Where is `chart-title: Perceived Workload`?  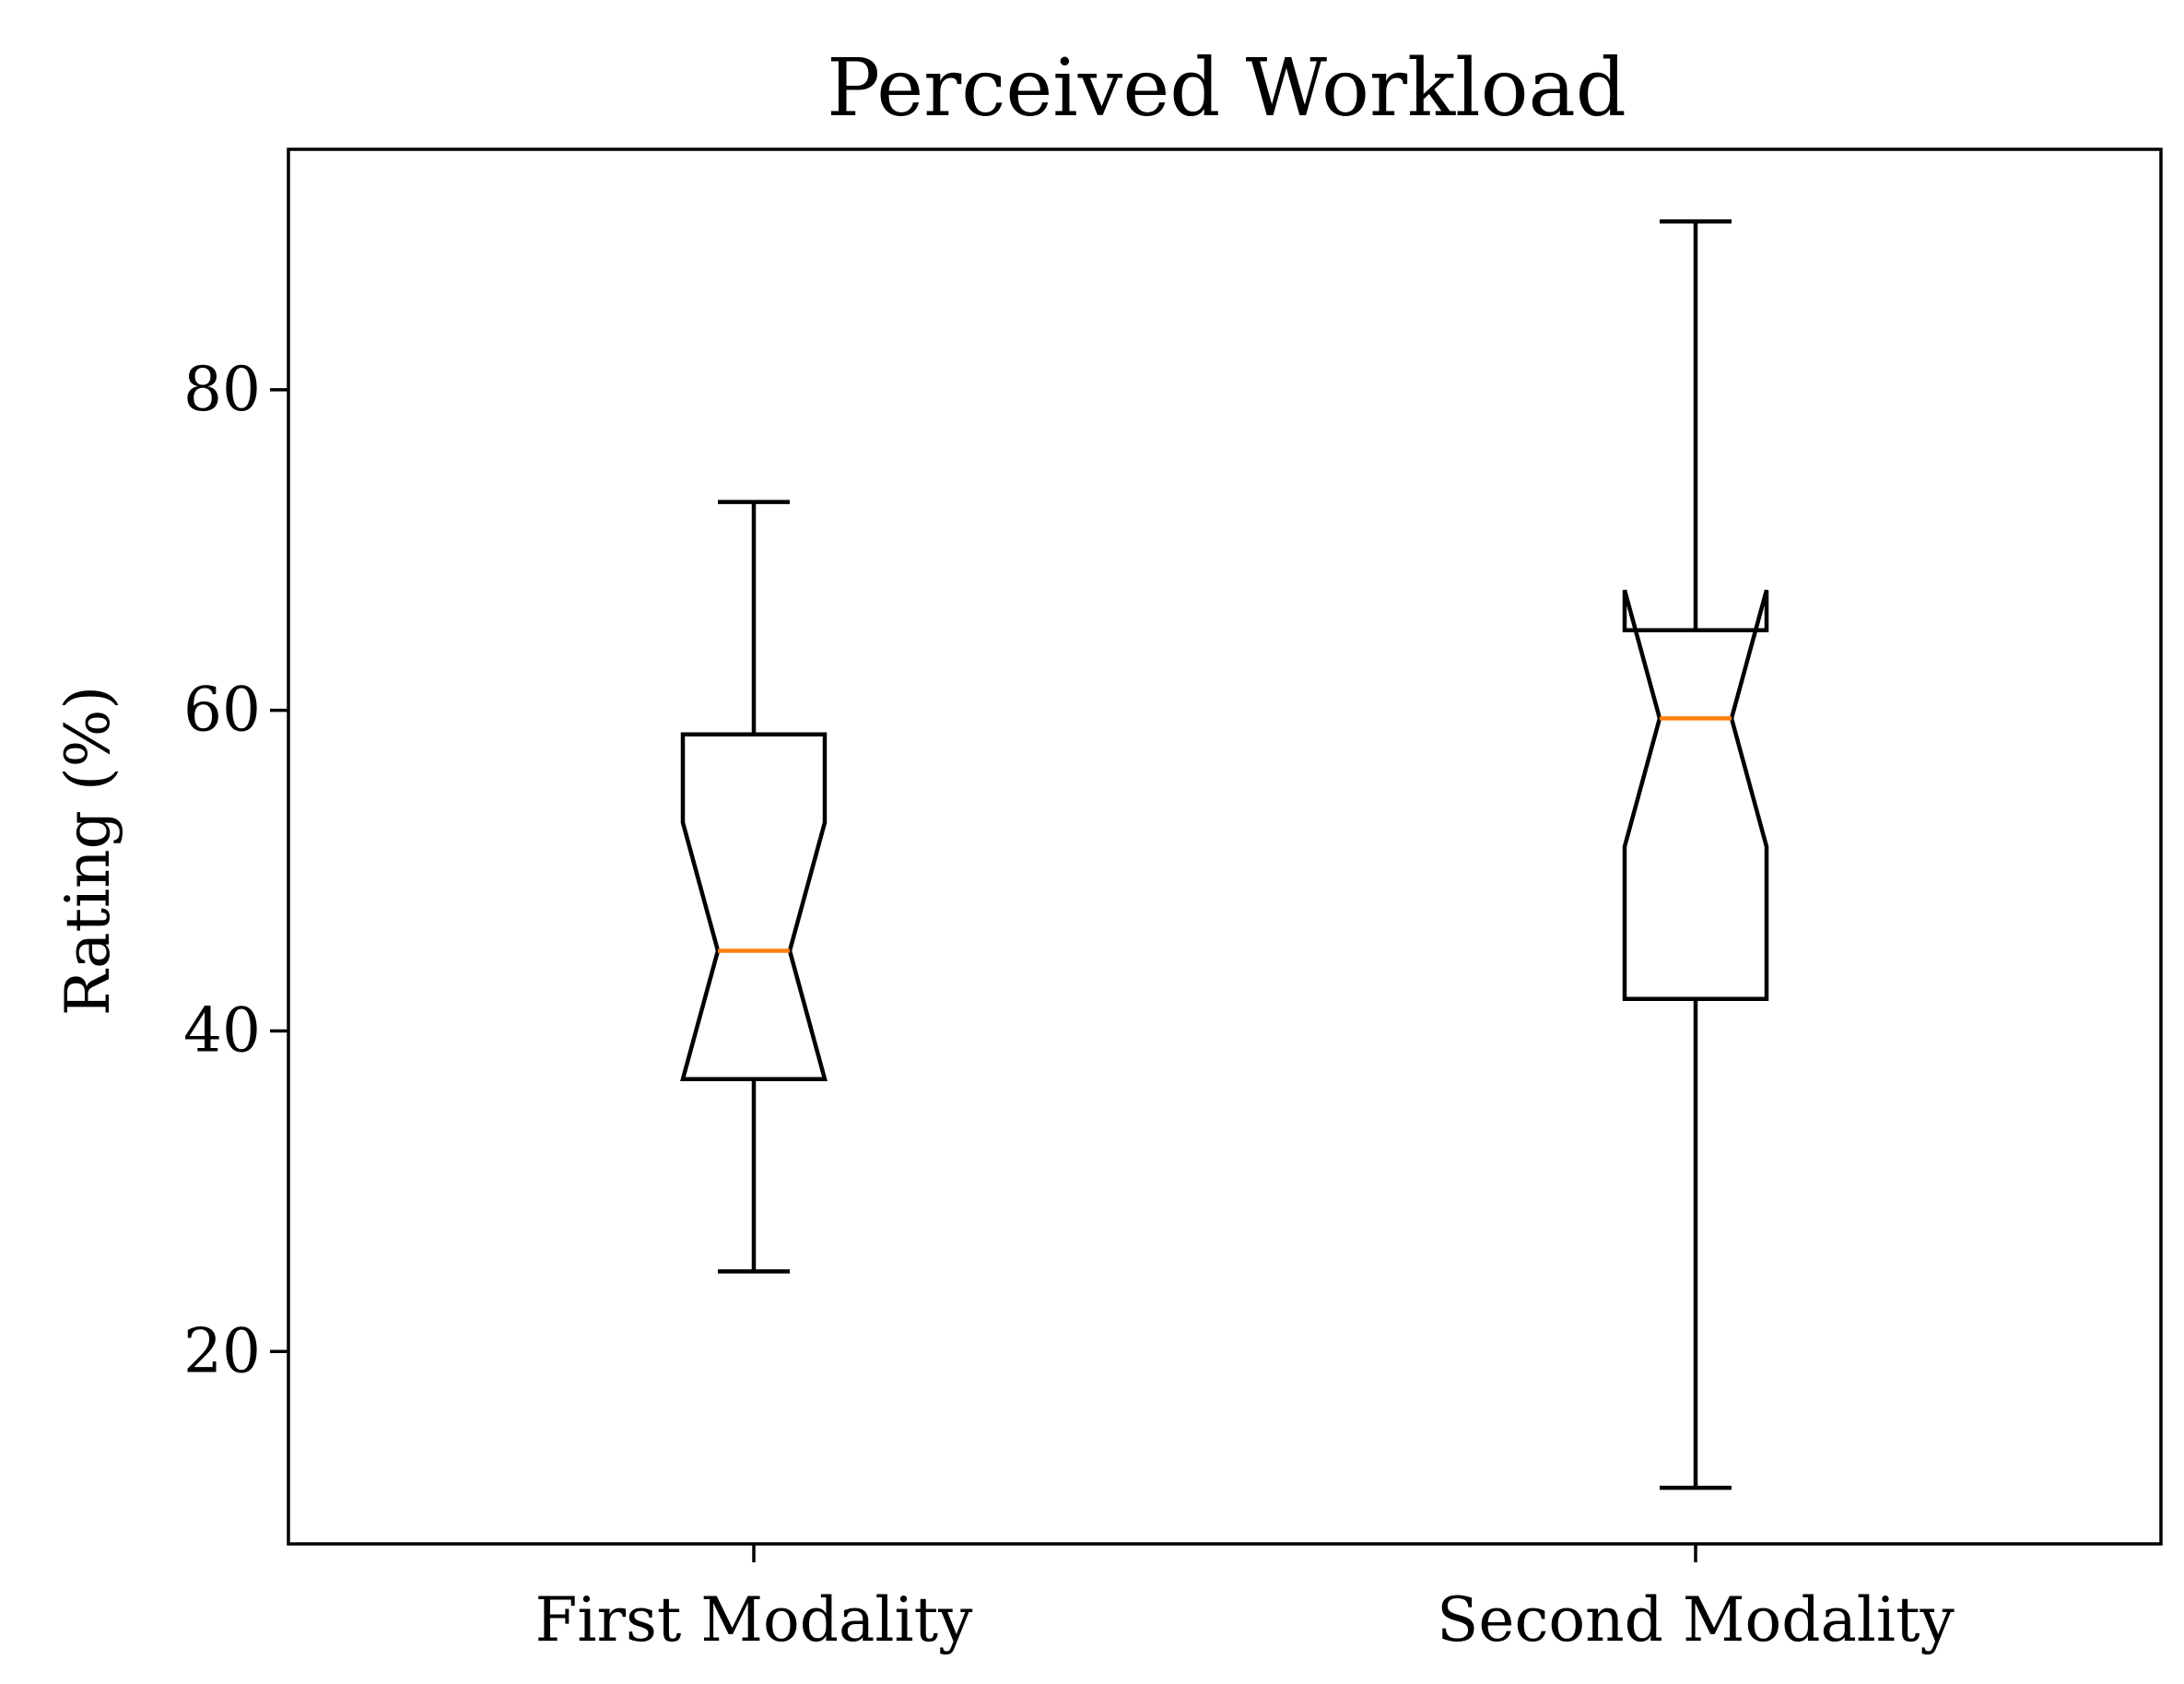 chart-title: Perceived Workload is located at coordinates (1226, 88).